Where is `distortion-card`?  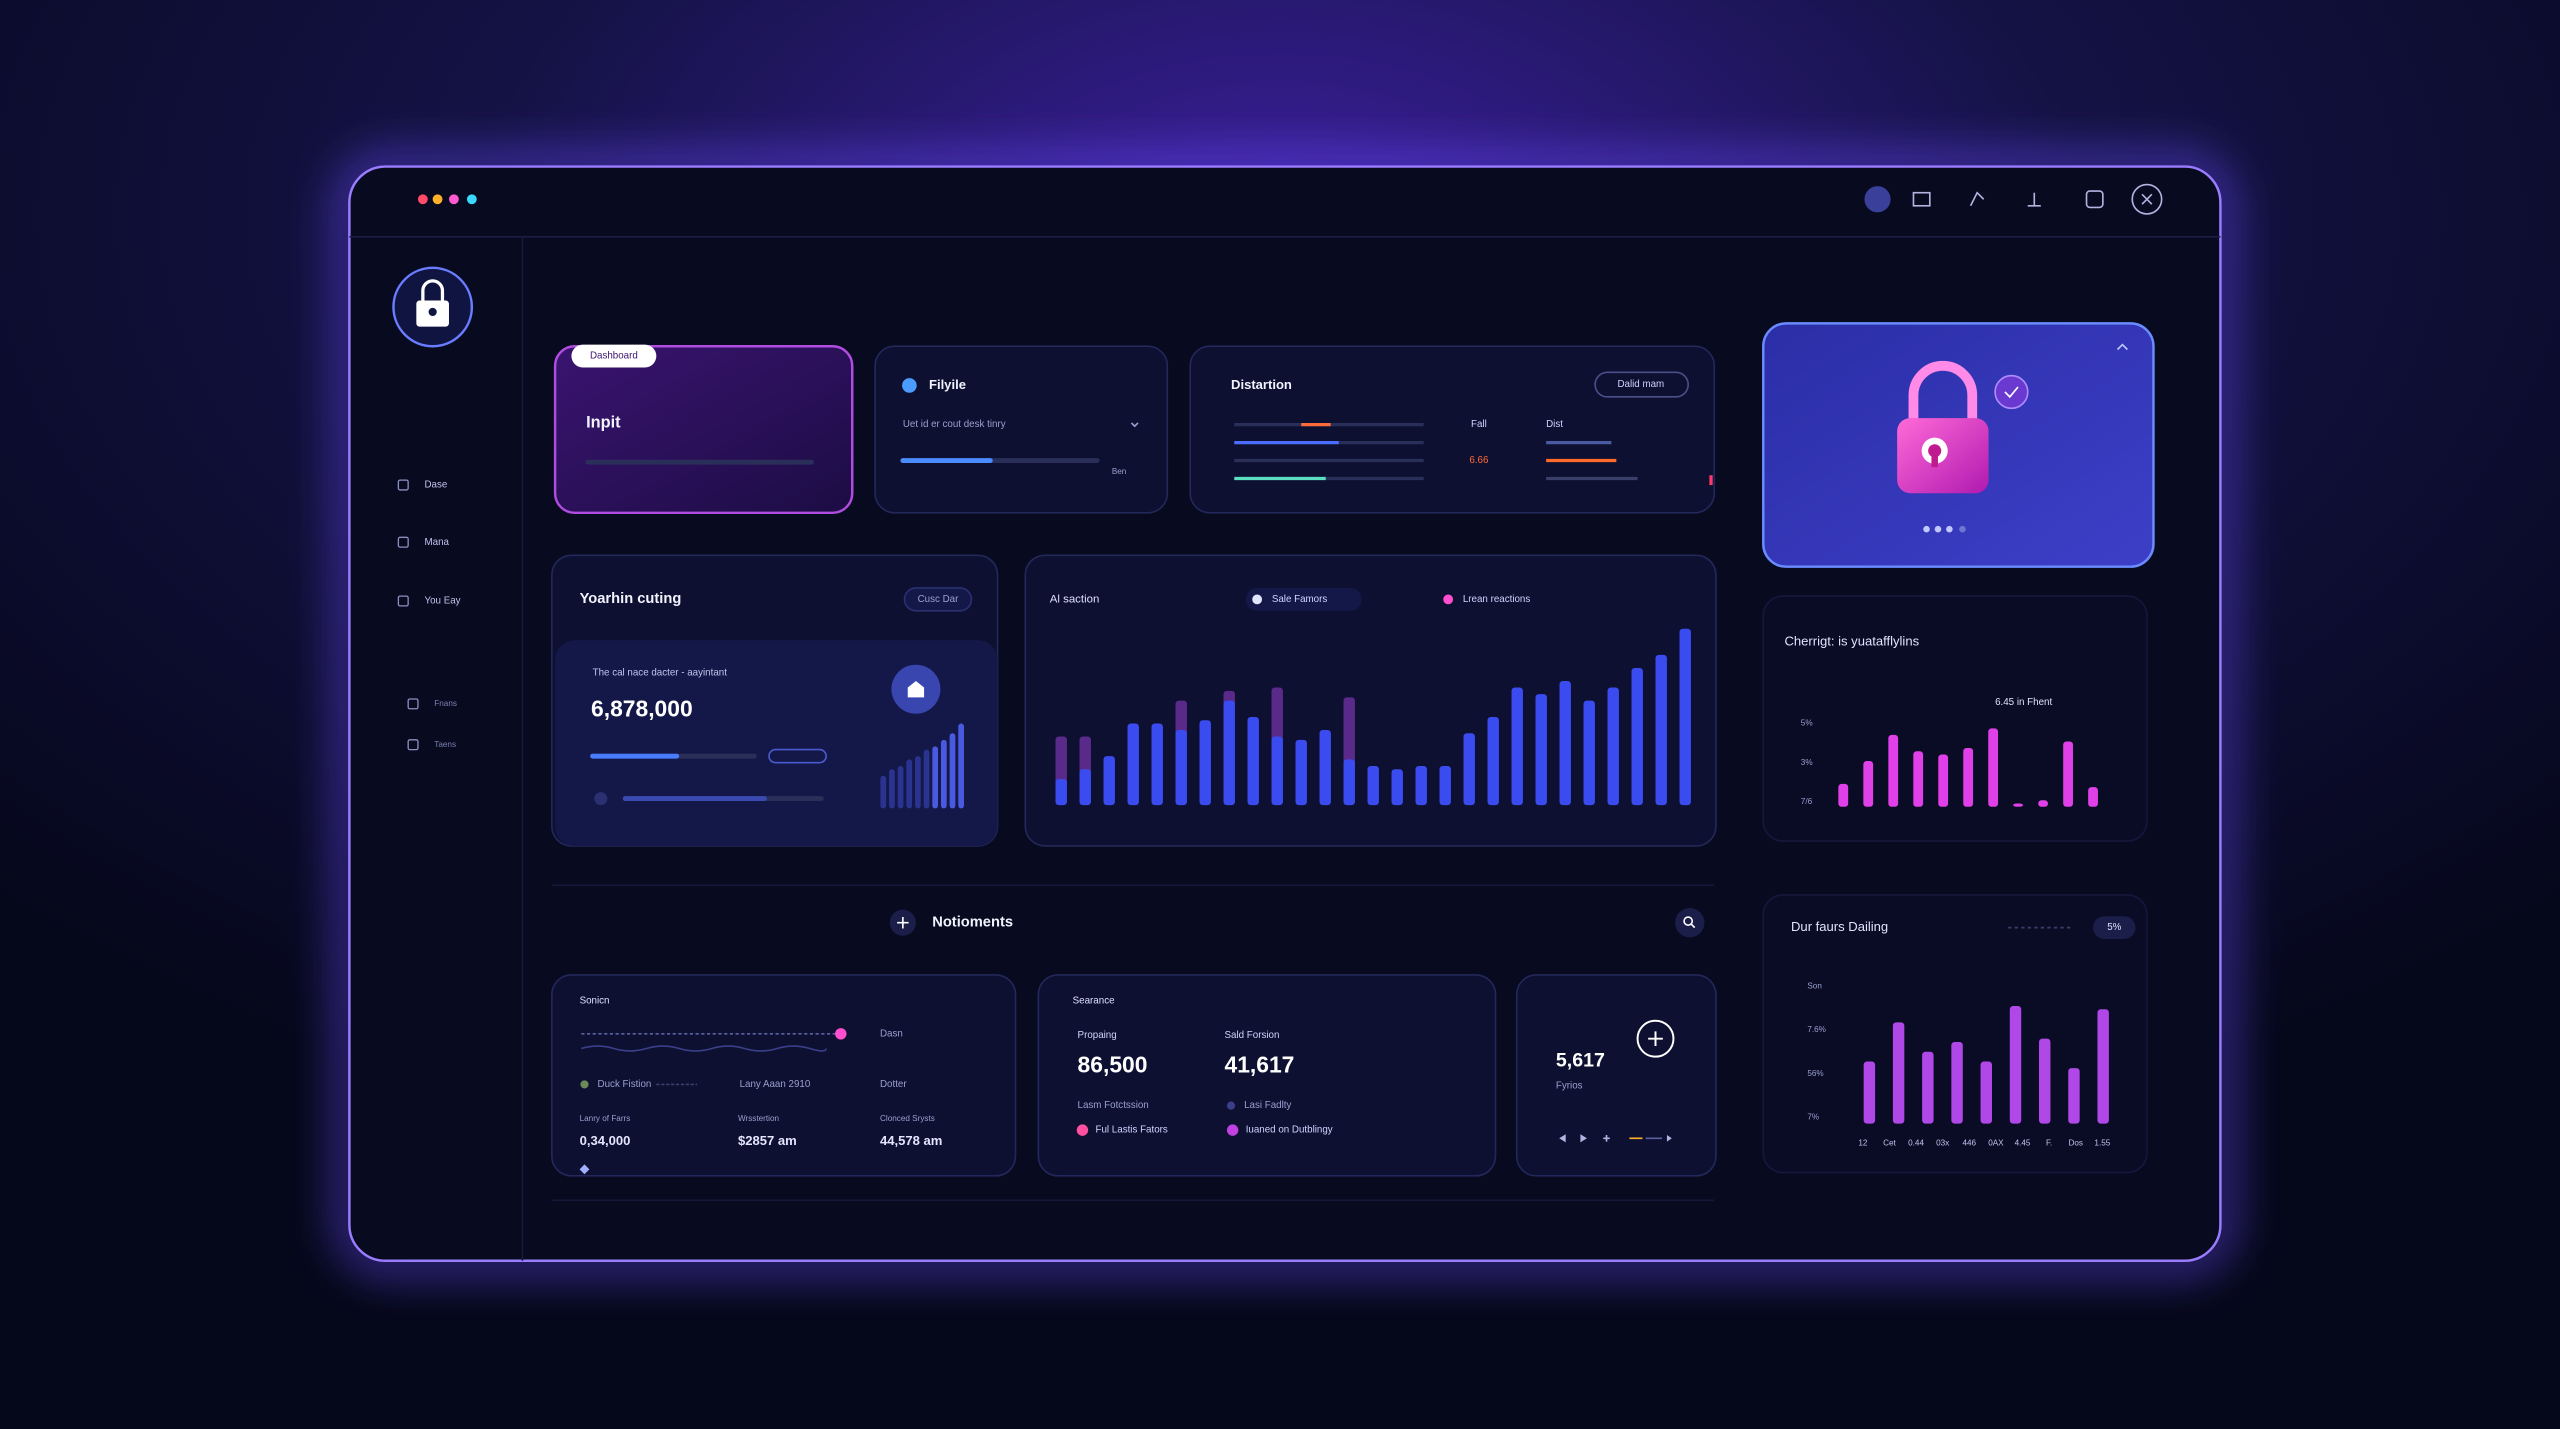
distortion-card is located at coordinates (1452, 429).